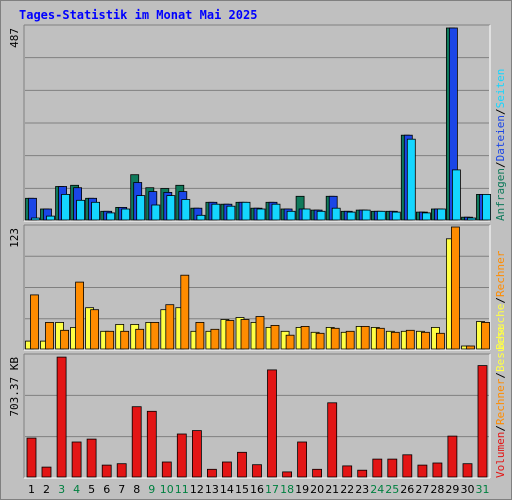  Describe the element at coordinates (272, 489) in the screenshot. I see `x-tick-label-day-17: 17` at that location.